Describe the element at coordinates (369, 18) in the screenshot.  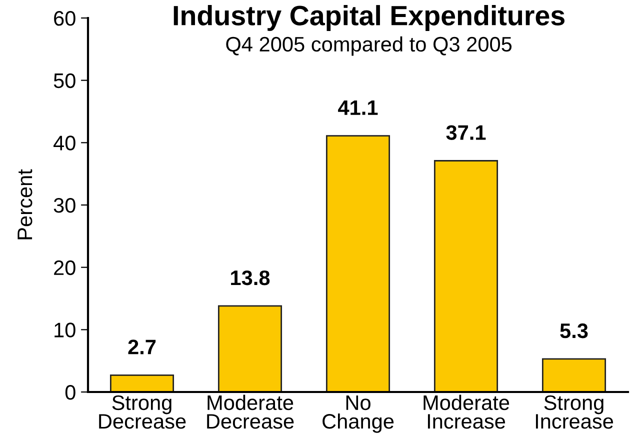
I see `chart-title: Industry Capital Expenditures` at that location.